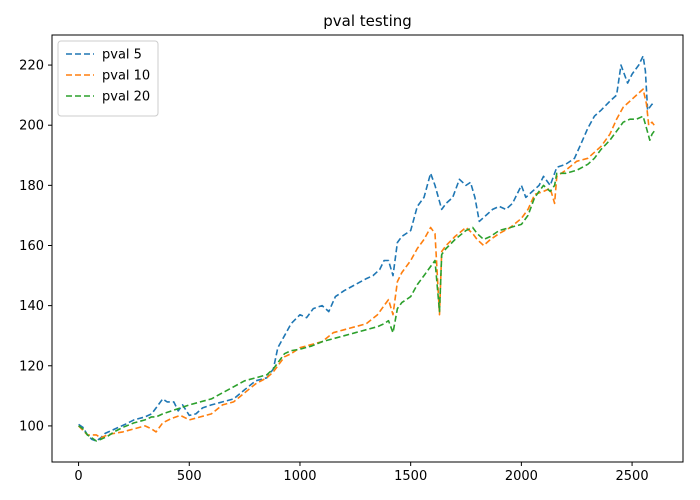 This screenshot has width=700, height=500. I want to click on legend: pval 5 pval 10 pval 20, so click(108, 78).